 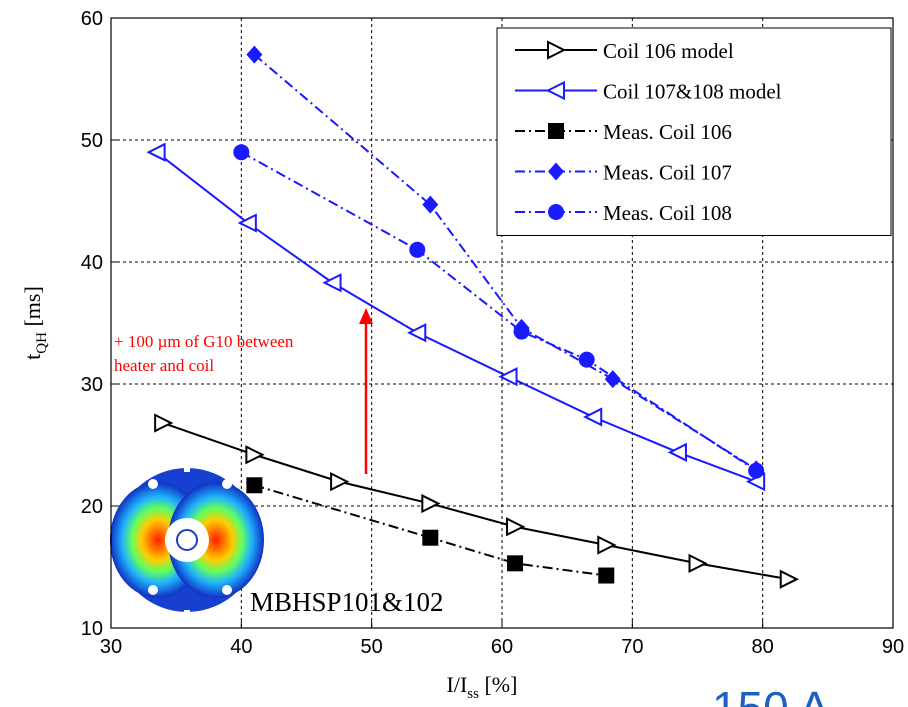 I want to click on annotation-text: + 100 µm of G10 between, so click(x=204, y=341).